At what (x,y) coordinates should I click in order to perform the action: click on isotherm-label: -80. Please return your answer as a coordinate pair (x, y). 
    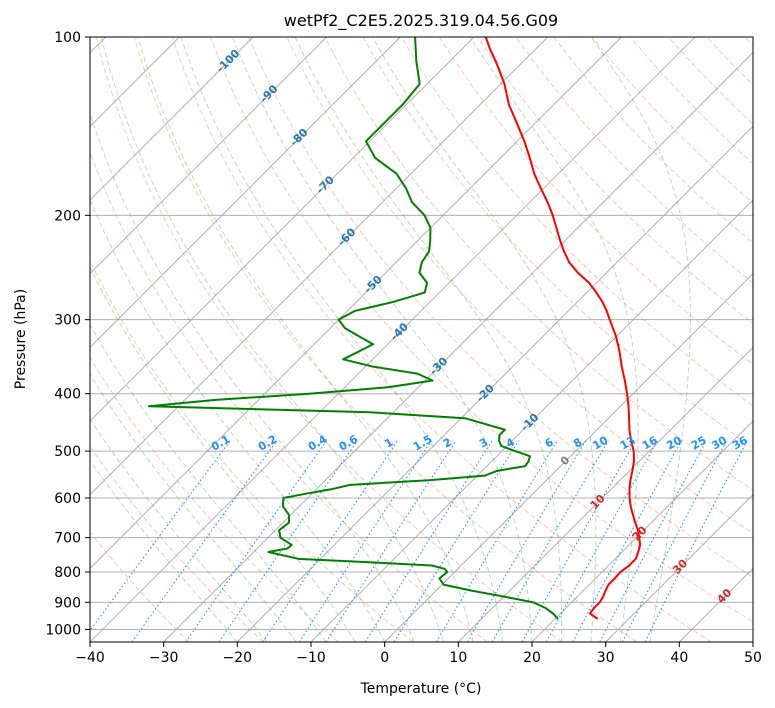
    Looking at the image, I should click on (298, 137).